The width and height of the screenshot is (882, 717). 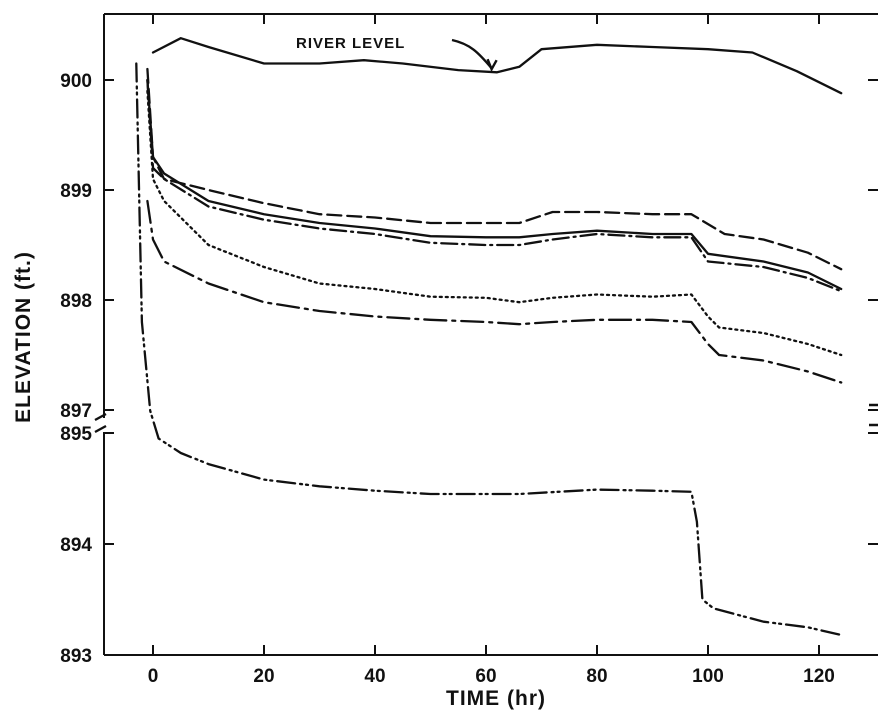 I want to click on y-tick-label: 897, so click(x=76, y=411).